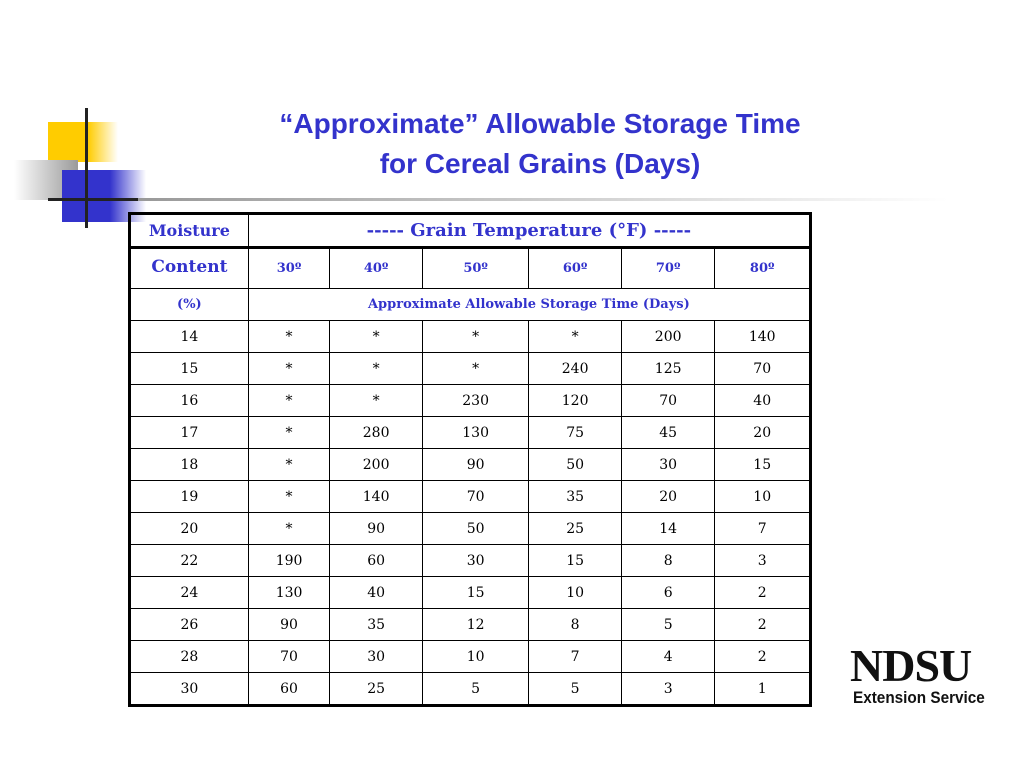 This screenshot has width=1024, height=768. Describe the element at coordinates (189, 304) in the screenshot. I see `percent-label: (%)` at that location.